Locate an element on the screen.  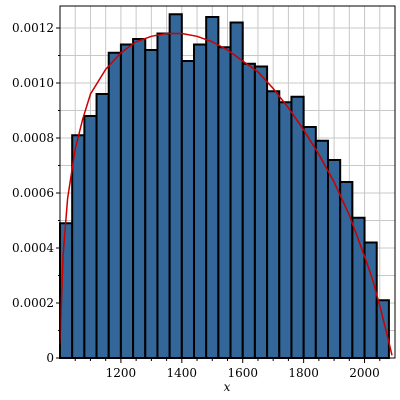
y-tick-label: 0.0004 is located at coordinates (33, 248).